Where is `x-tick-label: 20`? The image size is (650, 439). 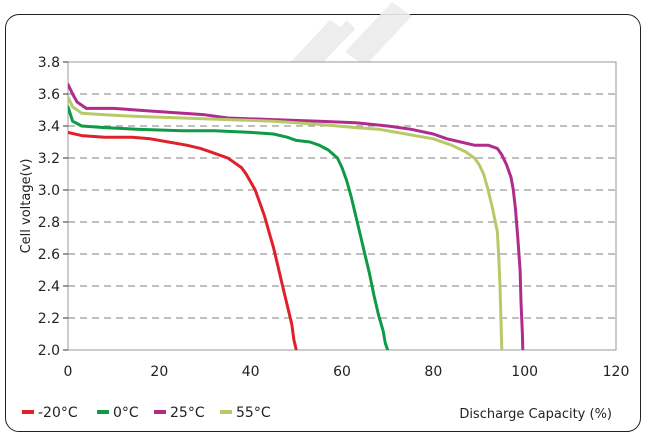 x-tick-label: 20 is located at coordinates (159, 372).